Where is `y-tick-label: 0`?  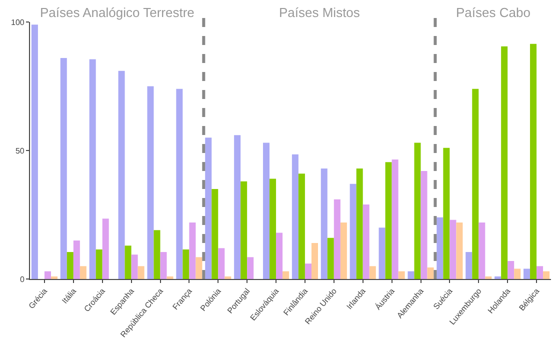
y-tick-label: 0 is located at coordinates (22, 279).